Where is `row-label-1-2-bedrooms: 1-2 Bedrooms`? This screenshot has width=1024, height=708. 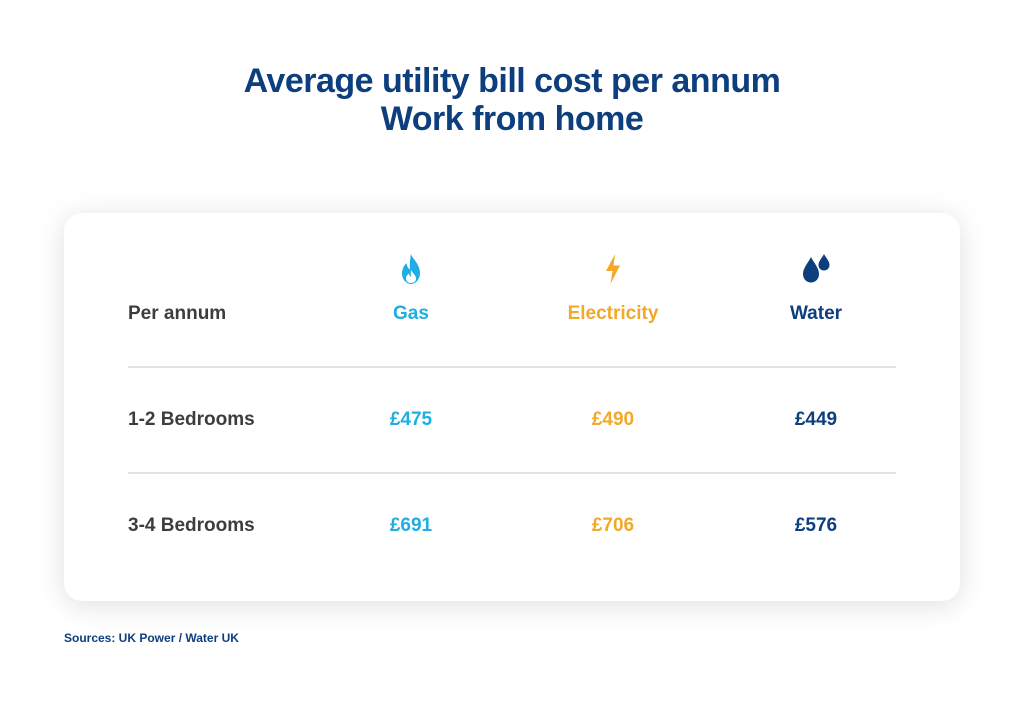 row-label-1-2-bedrooms: 1-2 Bedrooms is located at coordinates (191, 419).